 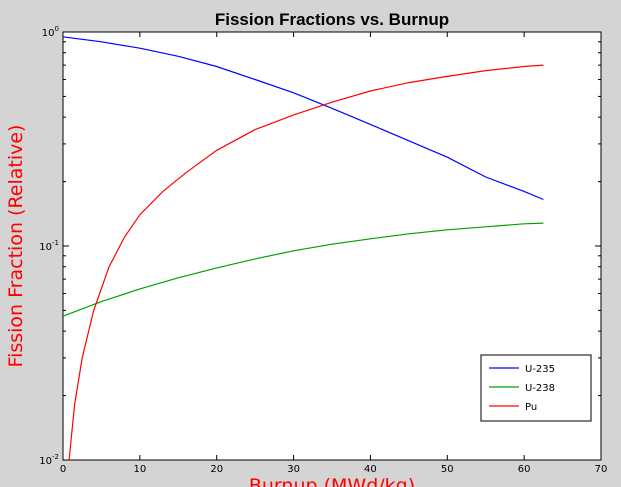 I want to click on x-tick-label: 50, so click(x=447, y=469).